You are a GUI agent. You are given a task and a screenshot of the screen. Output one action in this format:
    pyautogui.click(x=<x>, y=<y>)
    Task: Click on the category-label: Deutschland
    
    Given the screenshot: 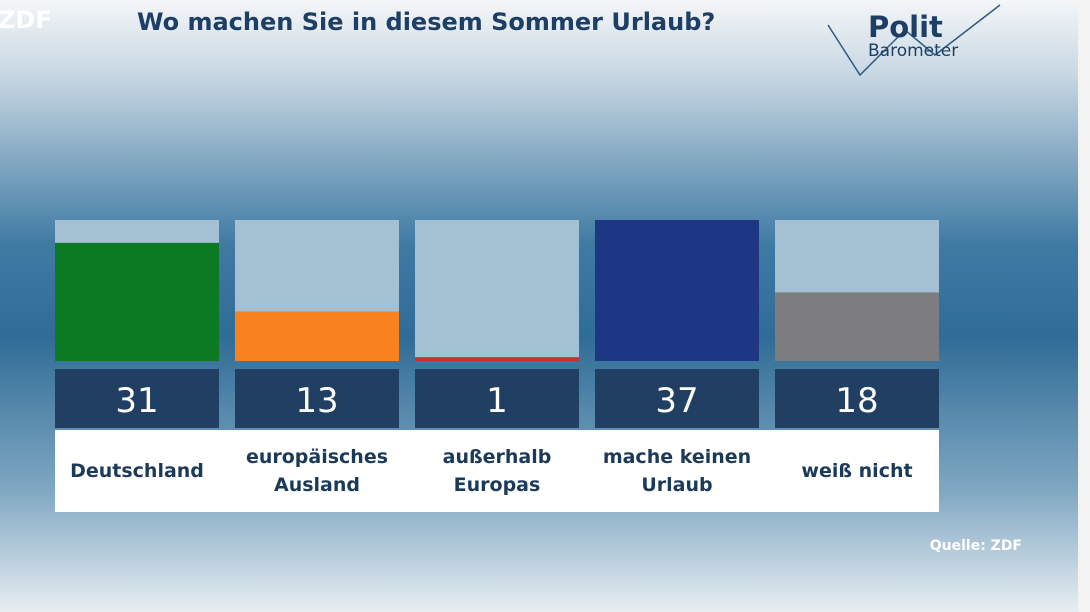 What is the action you would take?
    pyautogui.click(x=137, y=471)
    